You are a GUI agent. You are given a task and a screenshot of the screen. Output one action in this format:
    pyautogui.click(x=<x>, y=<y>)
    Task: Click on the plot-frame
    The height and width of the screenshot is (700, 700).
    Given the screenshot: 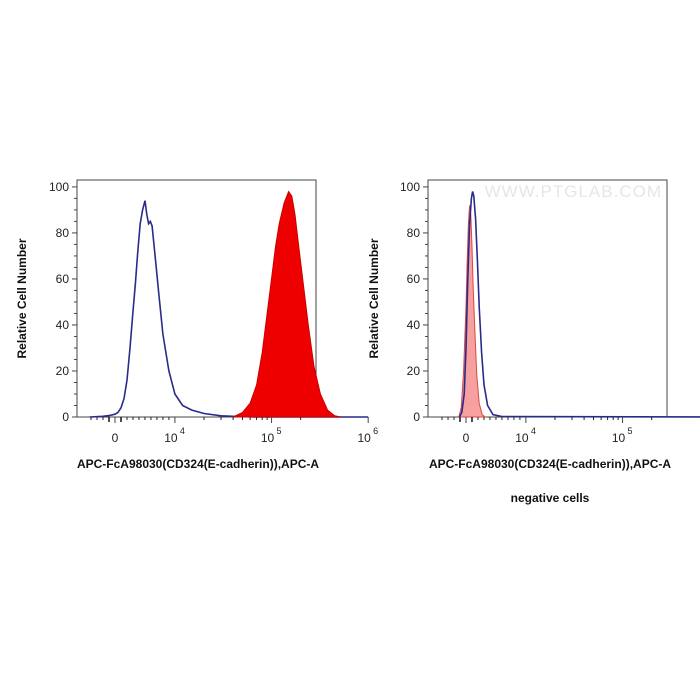 What is the action you would take?
    pyautogui.click(x=196, y=298)
    